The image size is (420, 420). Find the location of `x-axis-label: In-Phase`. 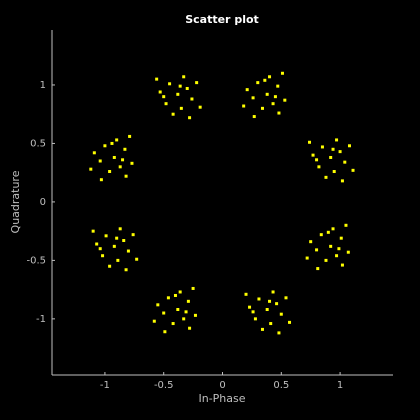

x-axis-label: In-Phase is located at coordinates (221, 398).